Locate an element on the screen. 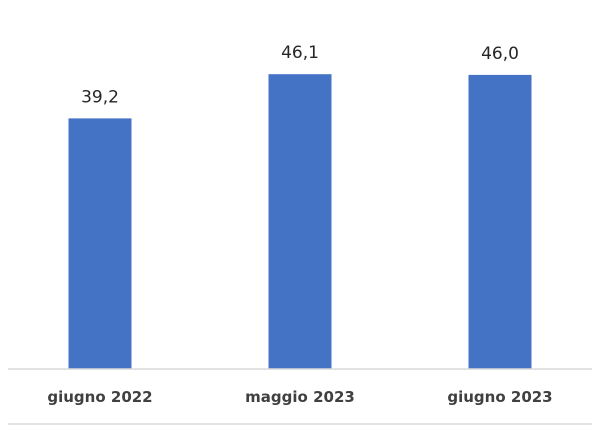 The height and width of the screenshot is (426, 600). x-tick-label-3: giugno 2023 is located at coordinates (499, 397).